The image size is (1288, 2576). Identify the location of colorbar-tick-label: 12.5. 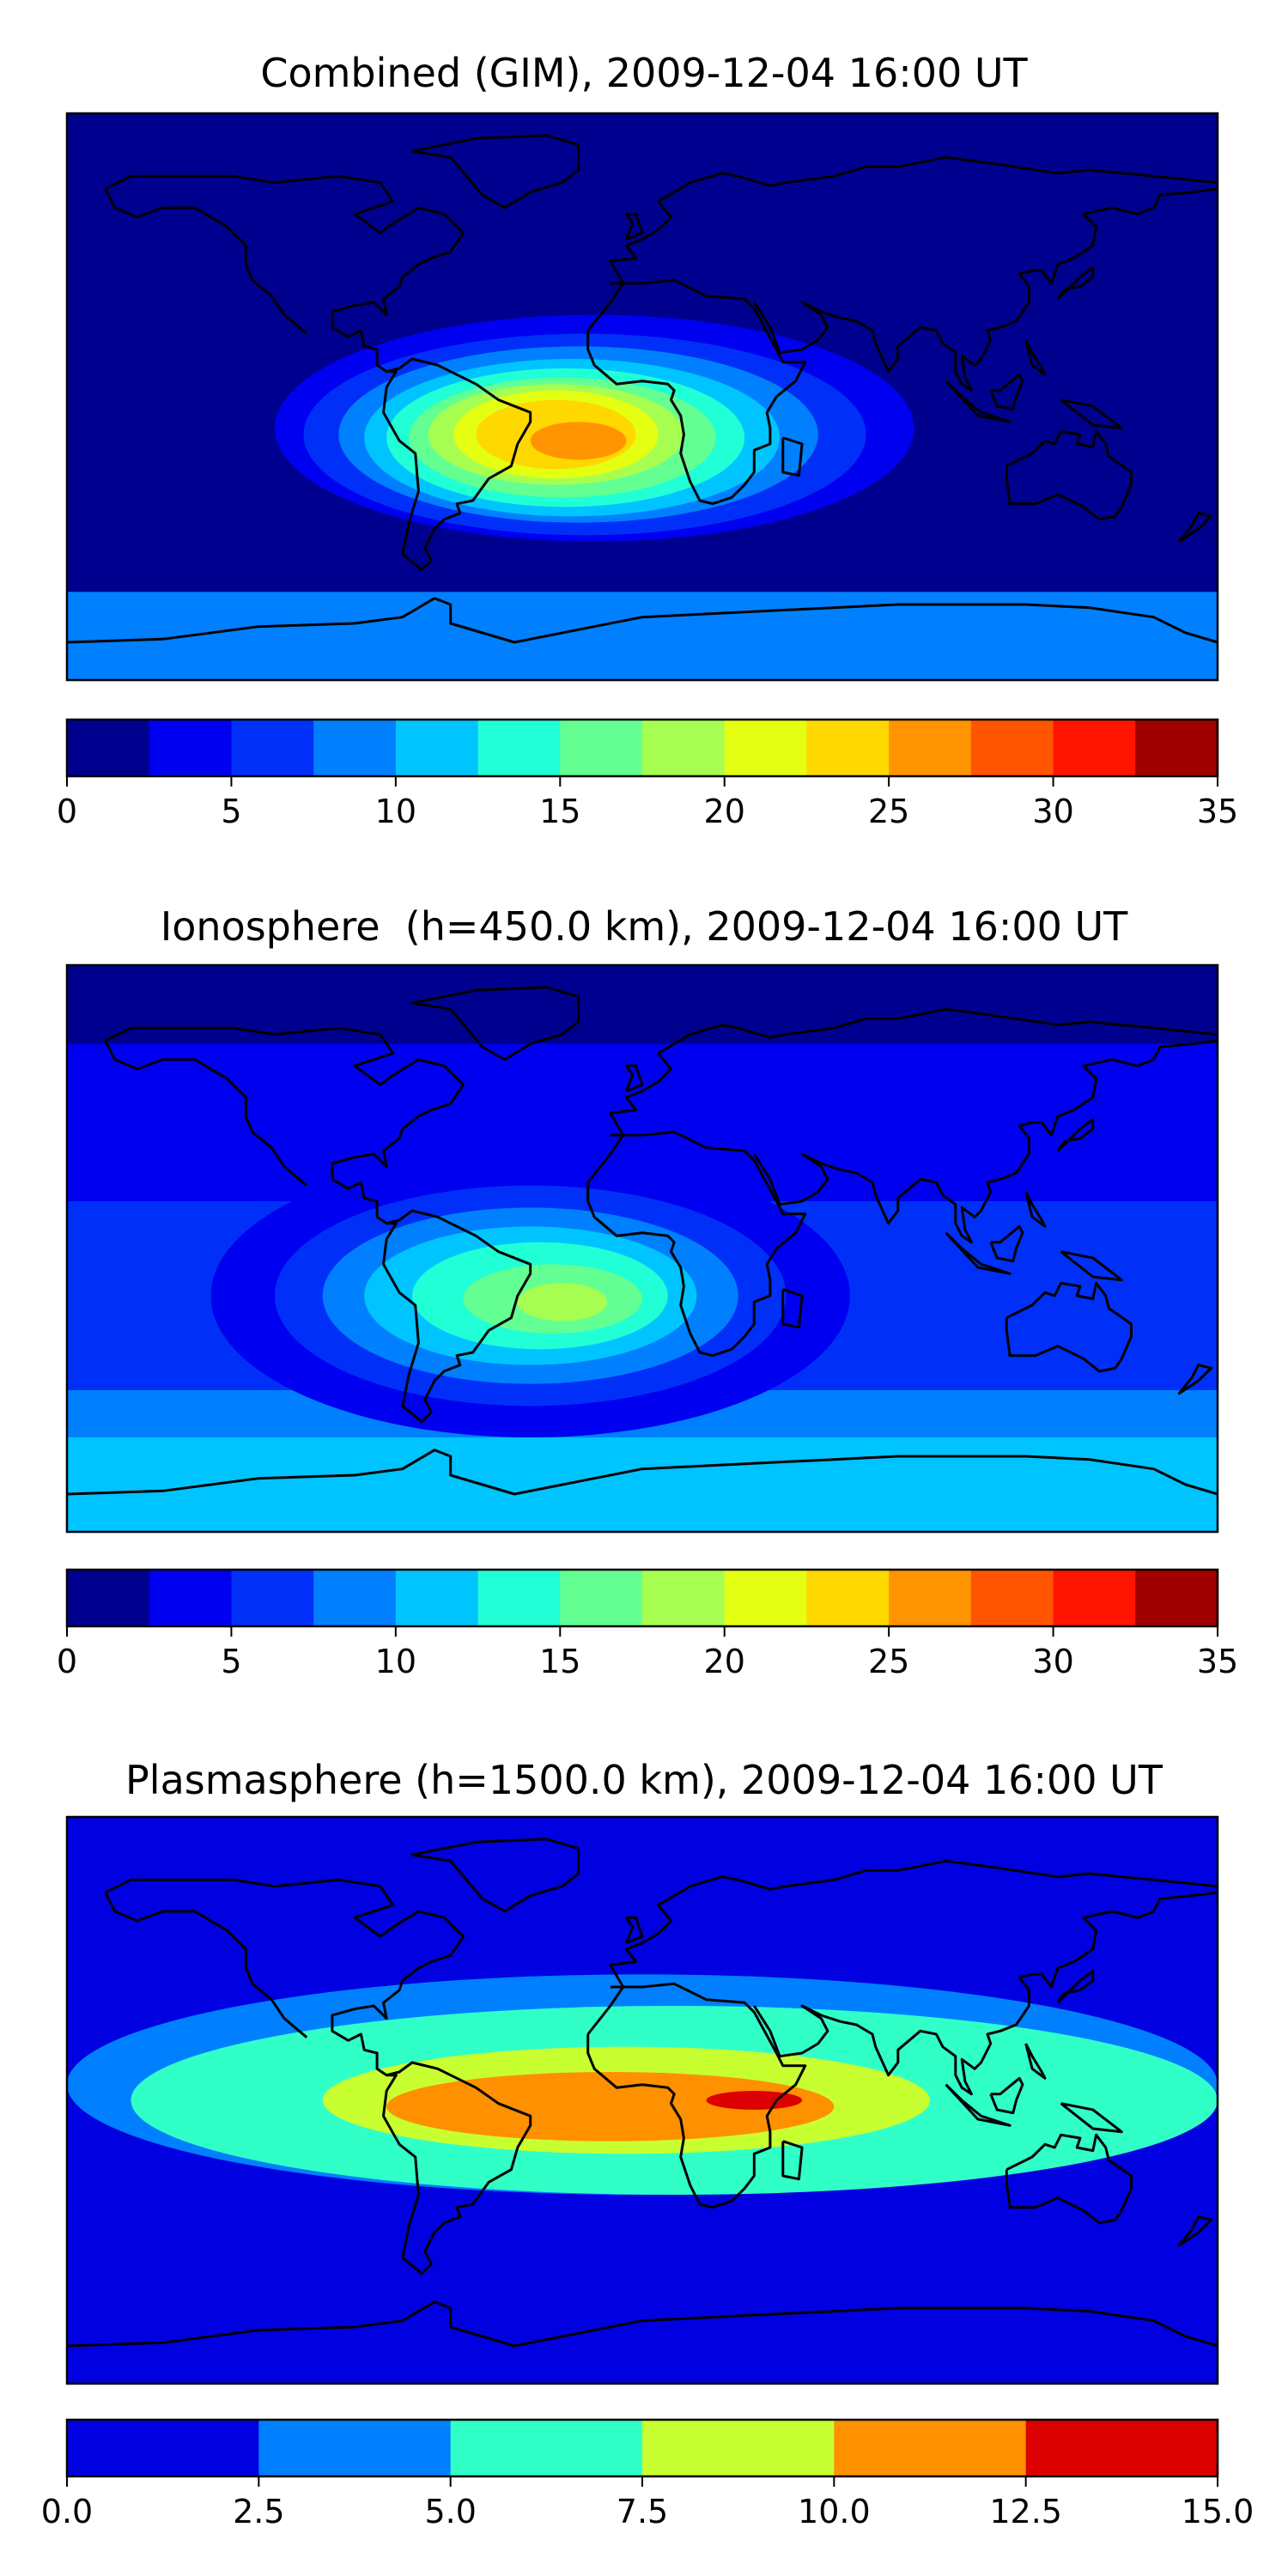
(1025, 2511).